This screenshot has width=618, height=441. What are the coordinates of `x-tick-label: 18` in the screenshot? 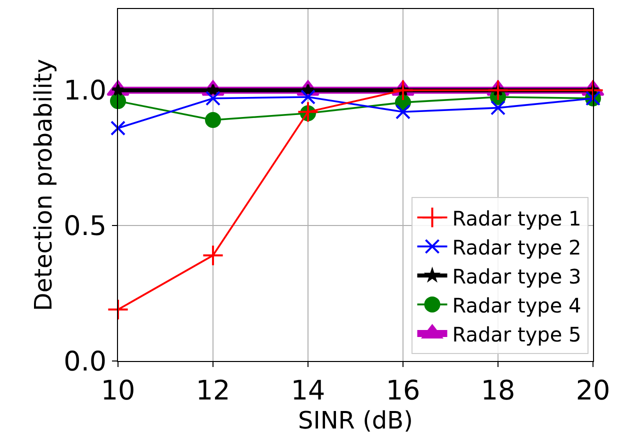 It's located at (498, 390).